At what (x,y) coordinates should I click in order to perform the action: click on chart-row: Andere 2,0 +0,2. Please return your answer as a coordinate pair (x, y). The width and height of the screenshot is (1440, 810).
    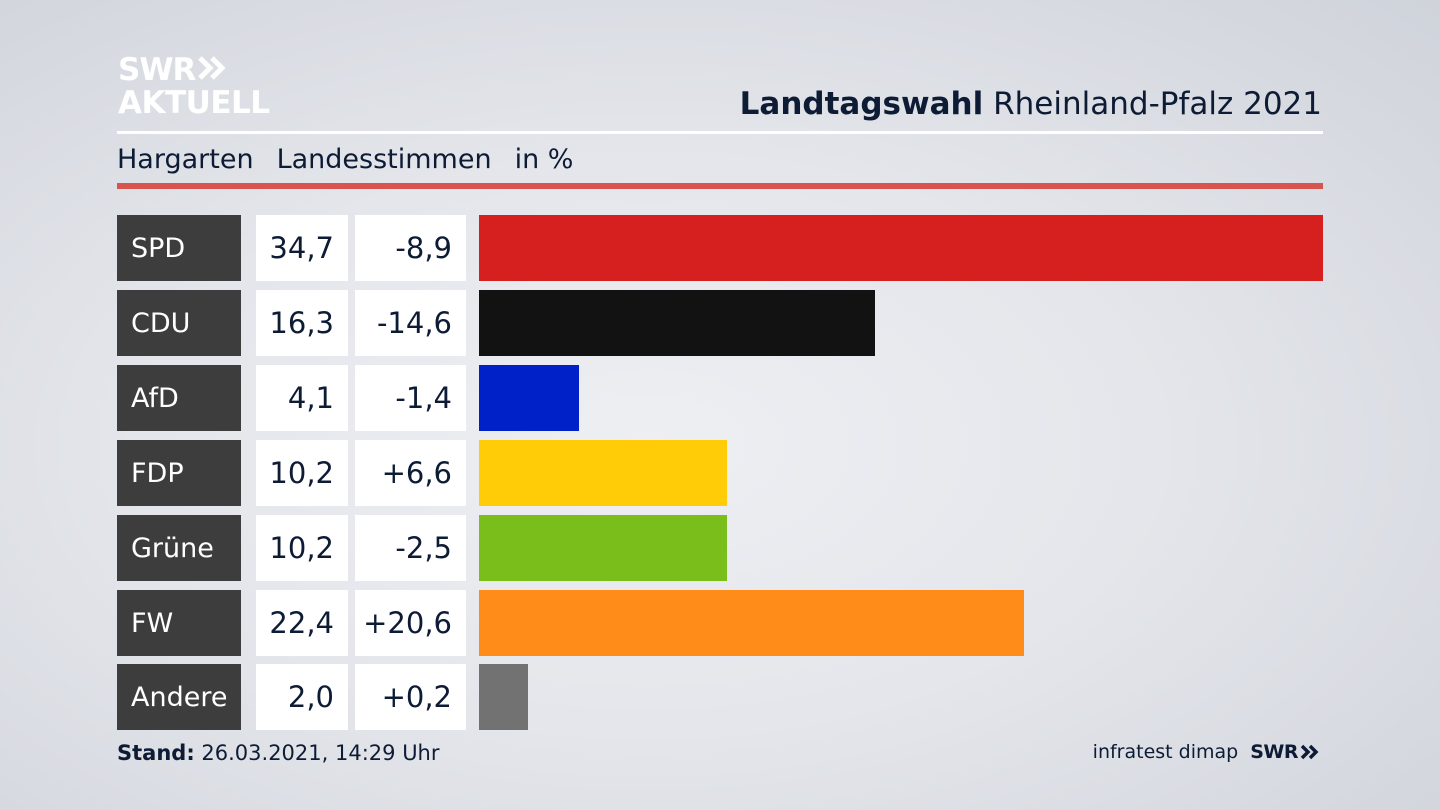
    Looking at the image, I should click on (720, 697).